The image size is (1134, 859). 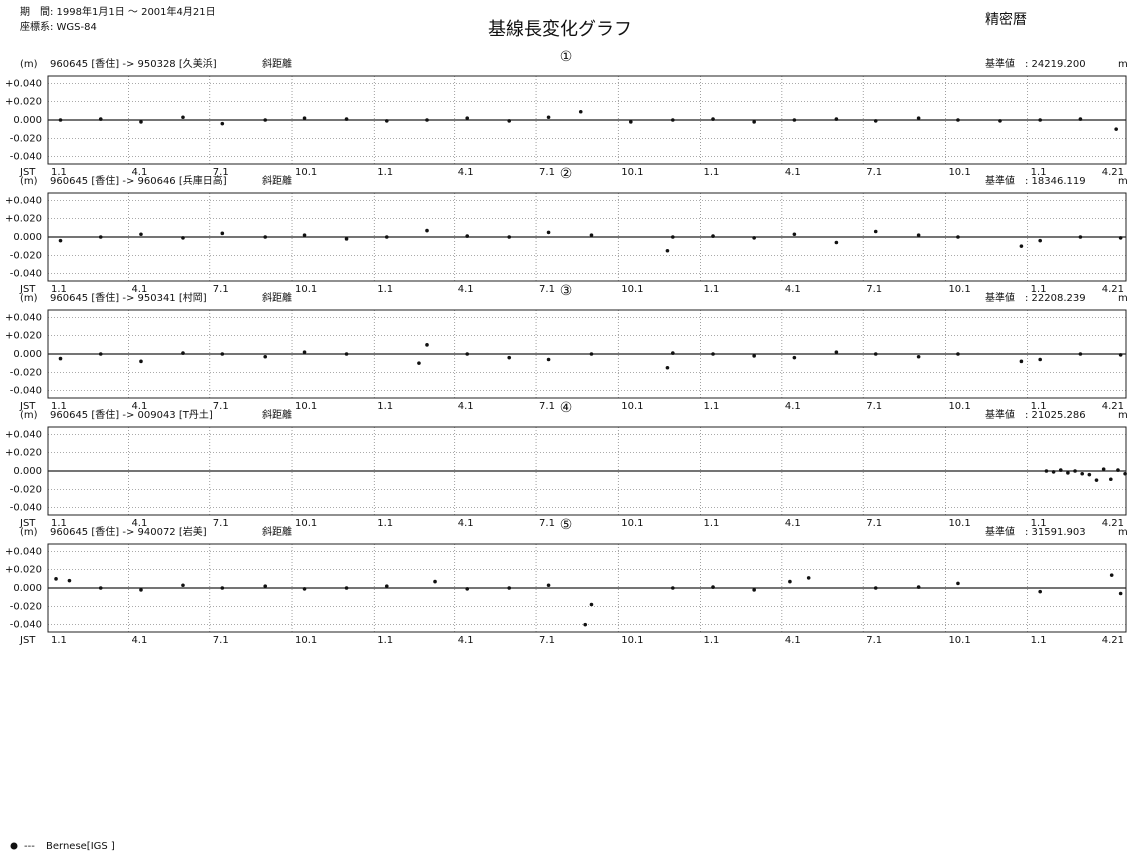 I want to click on x-axis-label: JST, so click(x=27, y=289).